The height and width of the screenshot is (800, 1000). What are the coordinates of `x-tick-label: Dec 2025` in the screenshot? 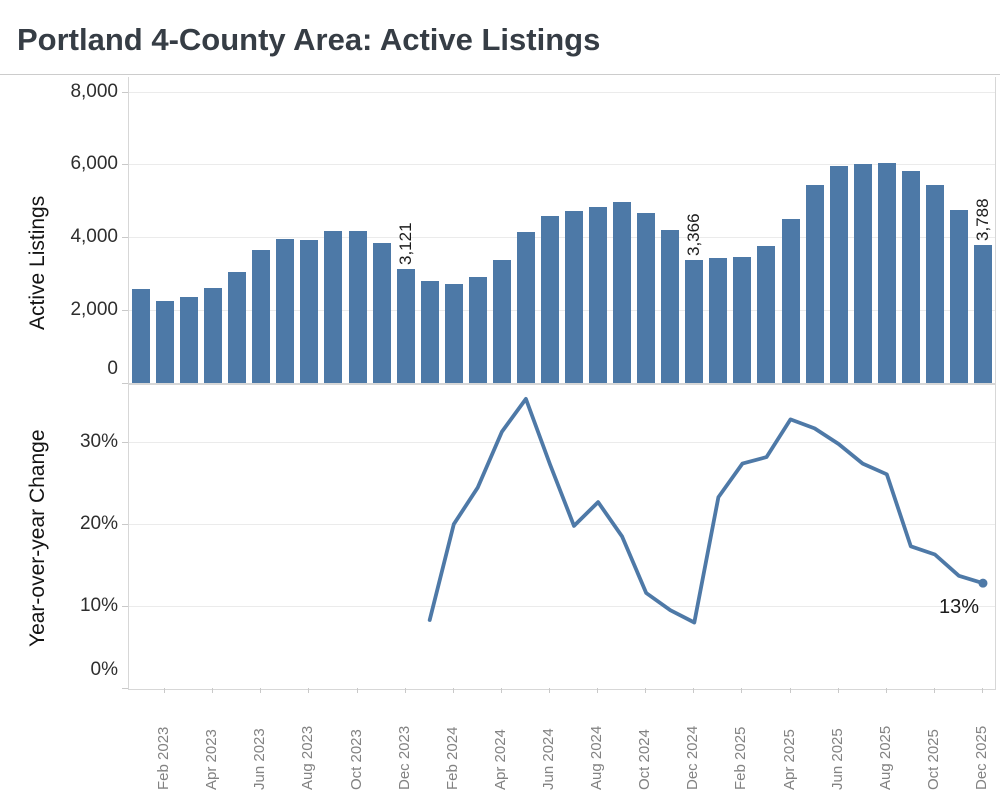 It's located at (981, 757).